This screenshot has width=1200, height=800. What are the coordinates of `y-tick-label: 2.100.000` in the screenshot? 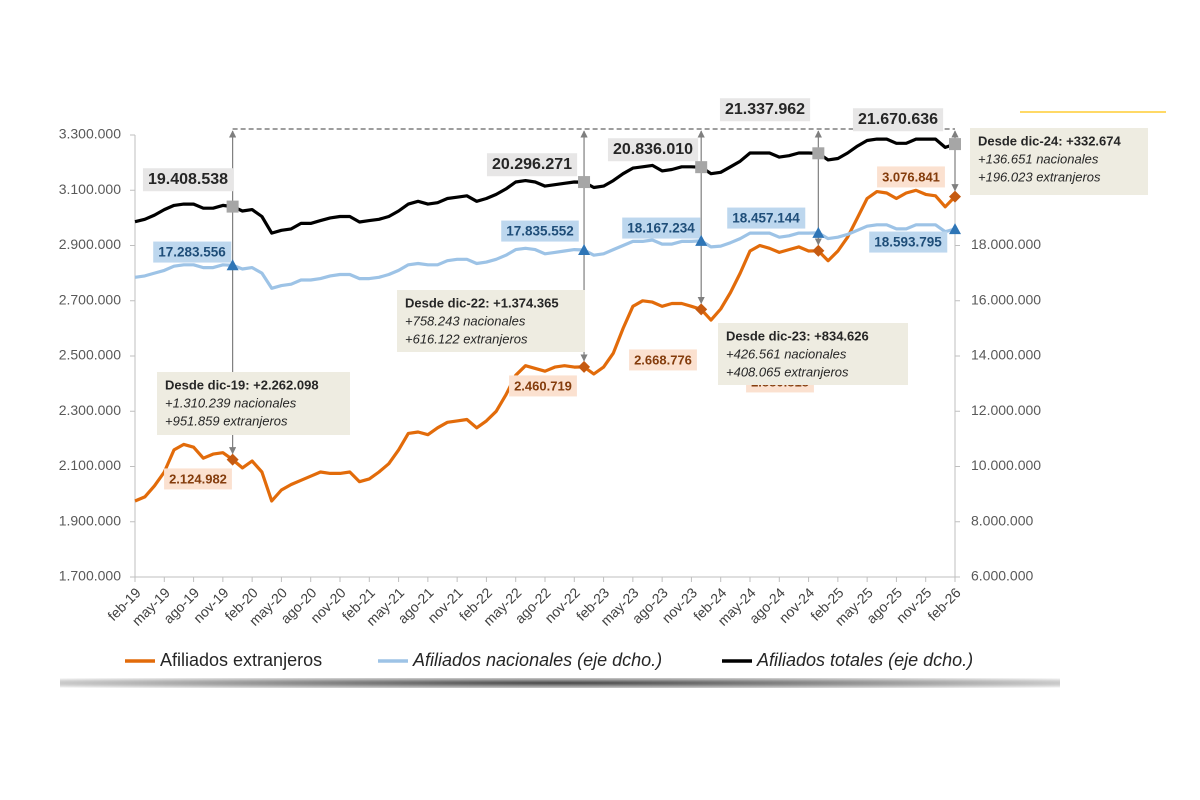 It's located at (90, 465).